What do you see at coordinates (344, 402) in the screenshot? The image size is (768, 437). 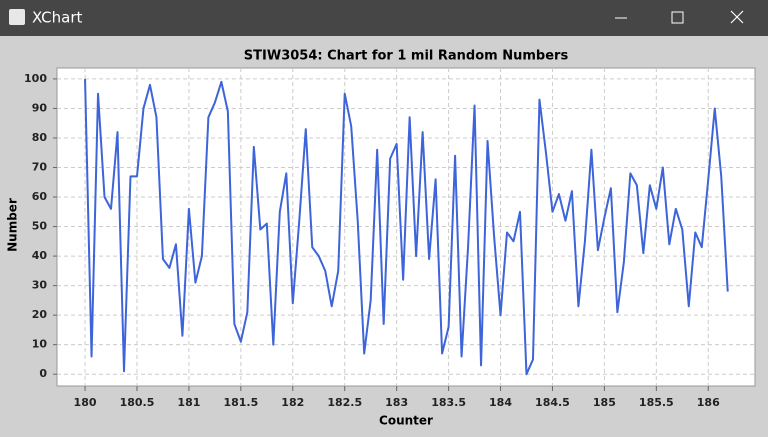 I see `x-tick-label: 182.5` at bounding box center [344, 402].